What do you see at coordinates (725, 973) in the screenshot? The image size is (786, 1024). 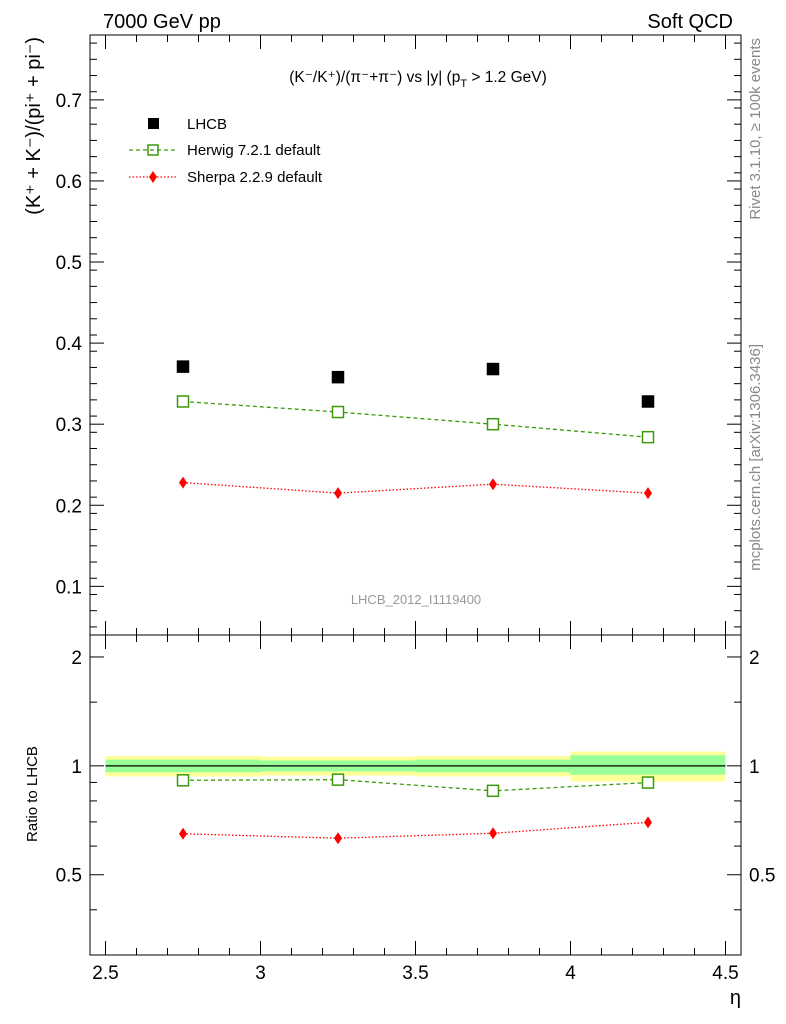 I see `x-tick-label: 4.5` at bounding box center [725, 973].